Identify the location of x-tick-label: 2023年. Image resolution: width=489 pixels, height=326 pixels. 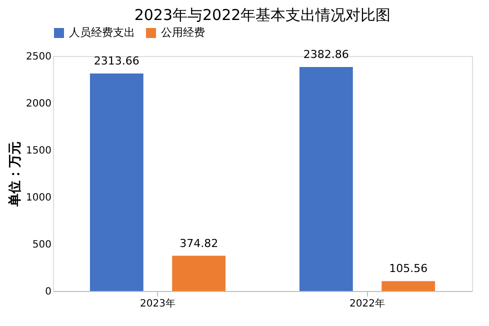
(158, 304).